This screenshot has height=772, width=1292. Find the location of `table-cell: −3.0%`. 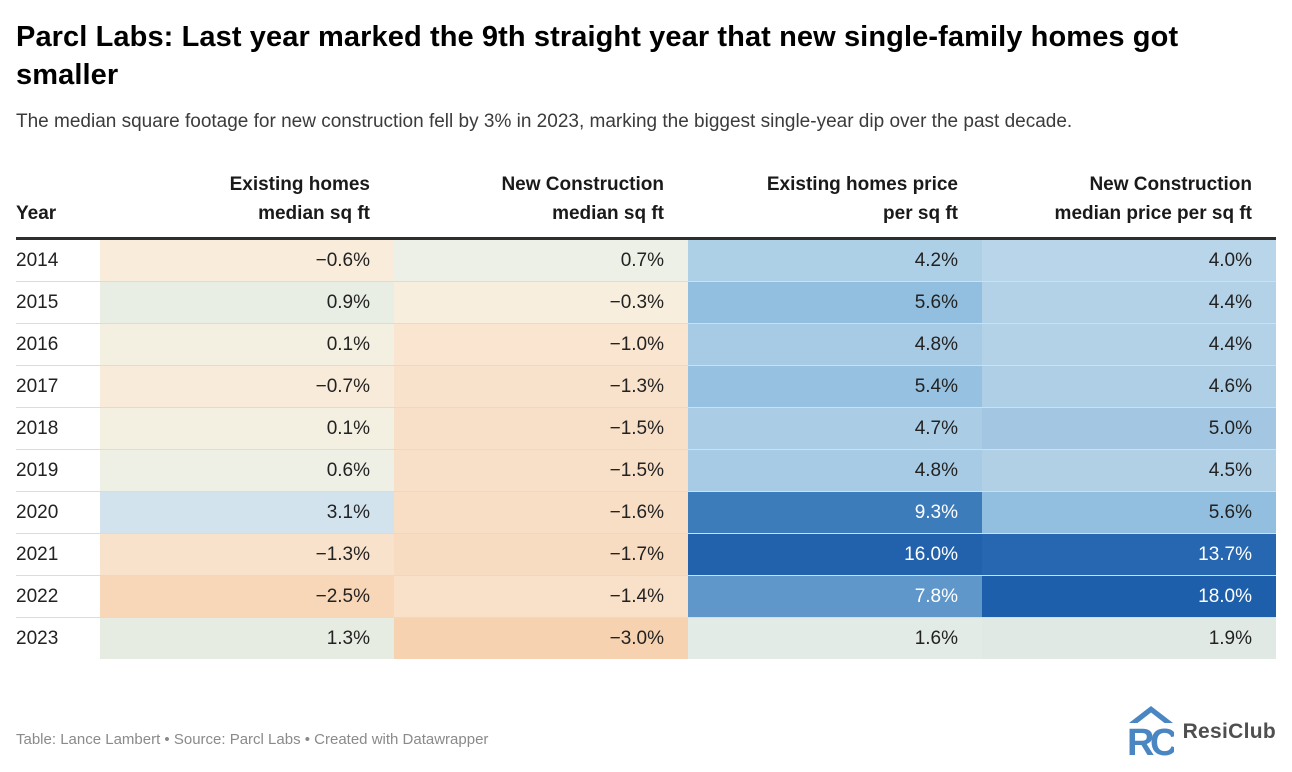

table-cell: −3.0% is located at coordinates (541, 639).